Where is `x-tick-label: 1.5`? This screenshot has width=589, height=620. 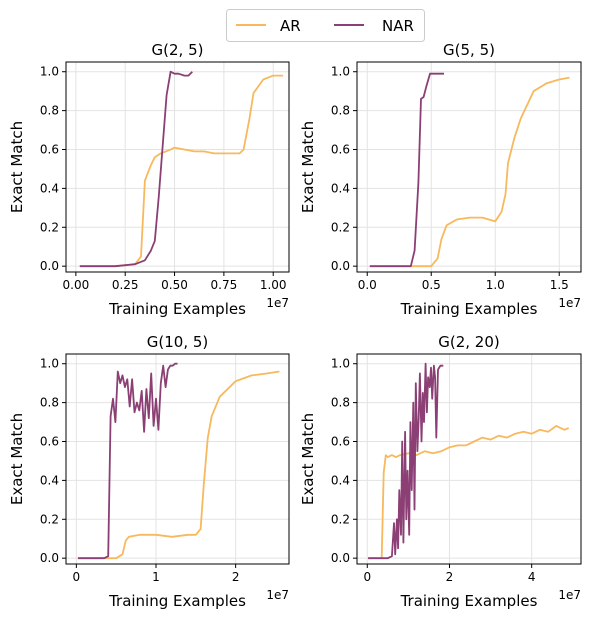 x-tick-label: 1.5 is located at coordinates (559, 285).